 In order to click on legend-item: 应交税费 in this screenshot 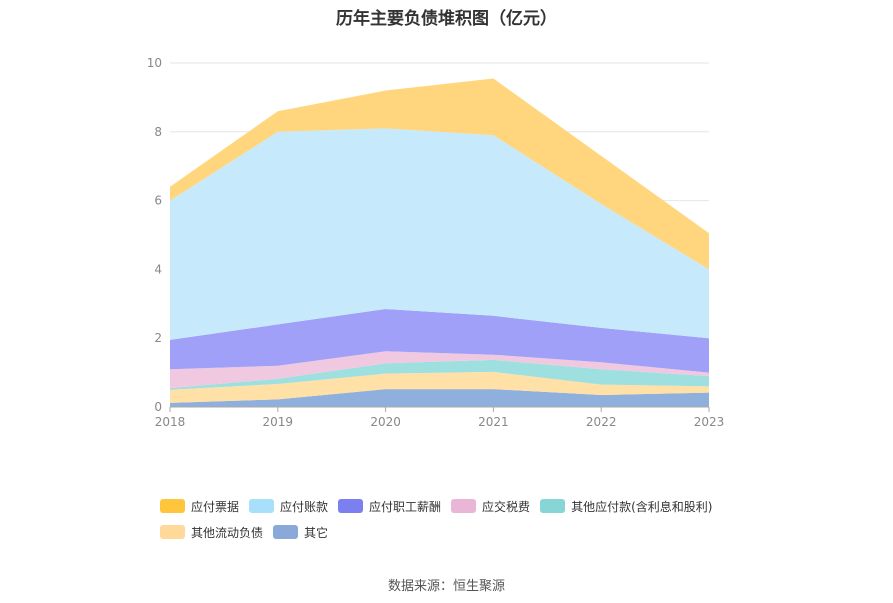, I will do `click(490, 506)`.